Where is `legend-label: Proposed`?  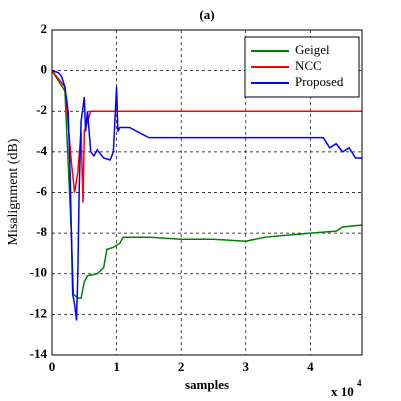
legend-label: Proposed is located at coordinates (319, 81).